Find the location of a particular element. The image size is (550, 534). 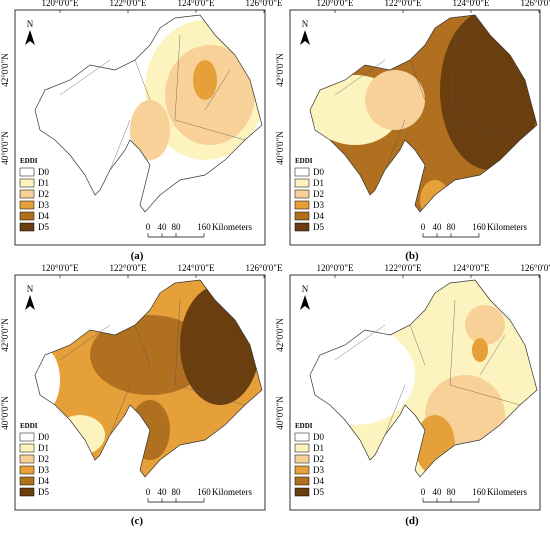

panel-label: (d) is located at coordinates (412, 521).